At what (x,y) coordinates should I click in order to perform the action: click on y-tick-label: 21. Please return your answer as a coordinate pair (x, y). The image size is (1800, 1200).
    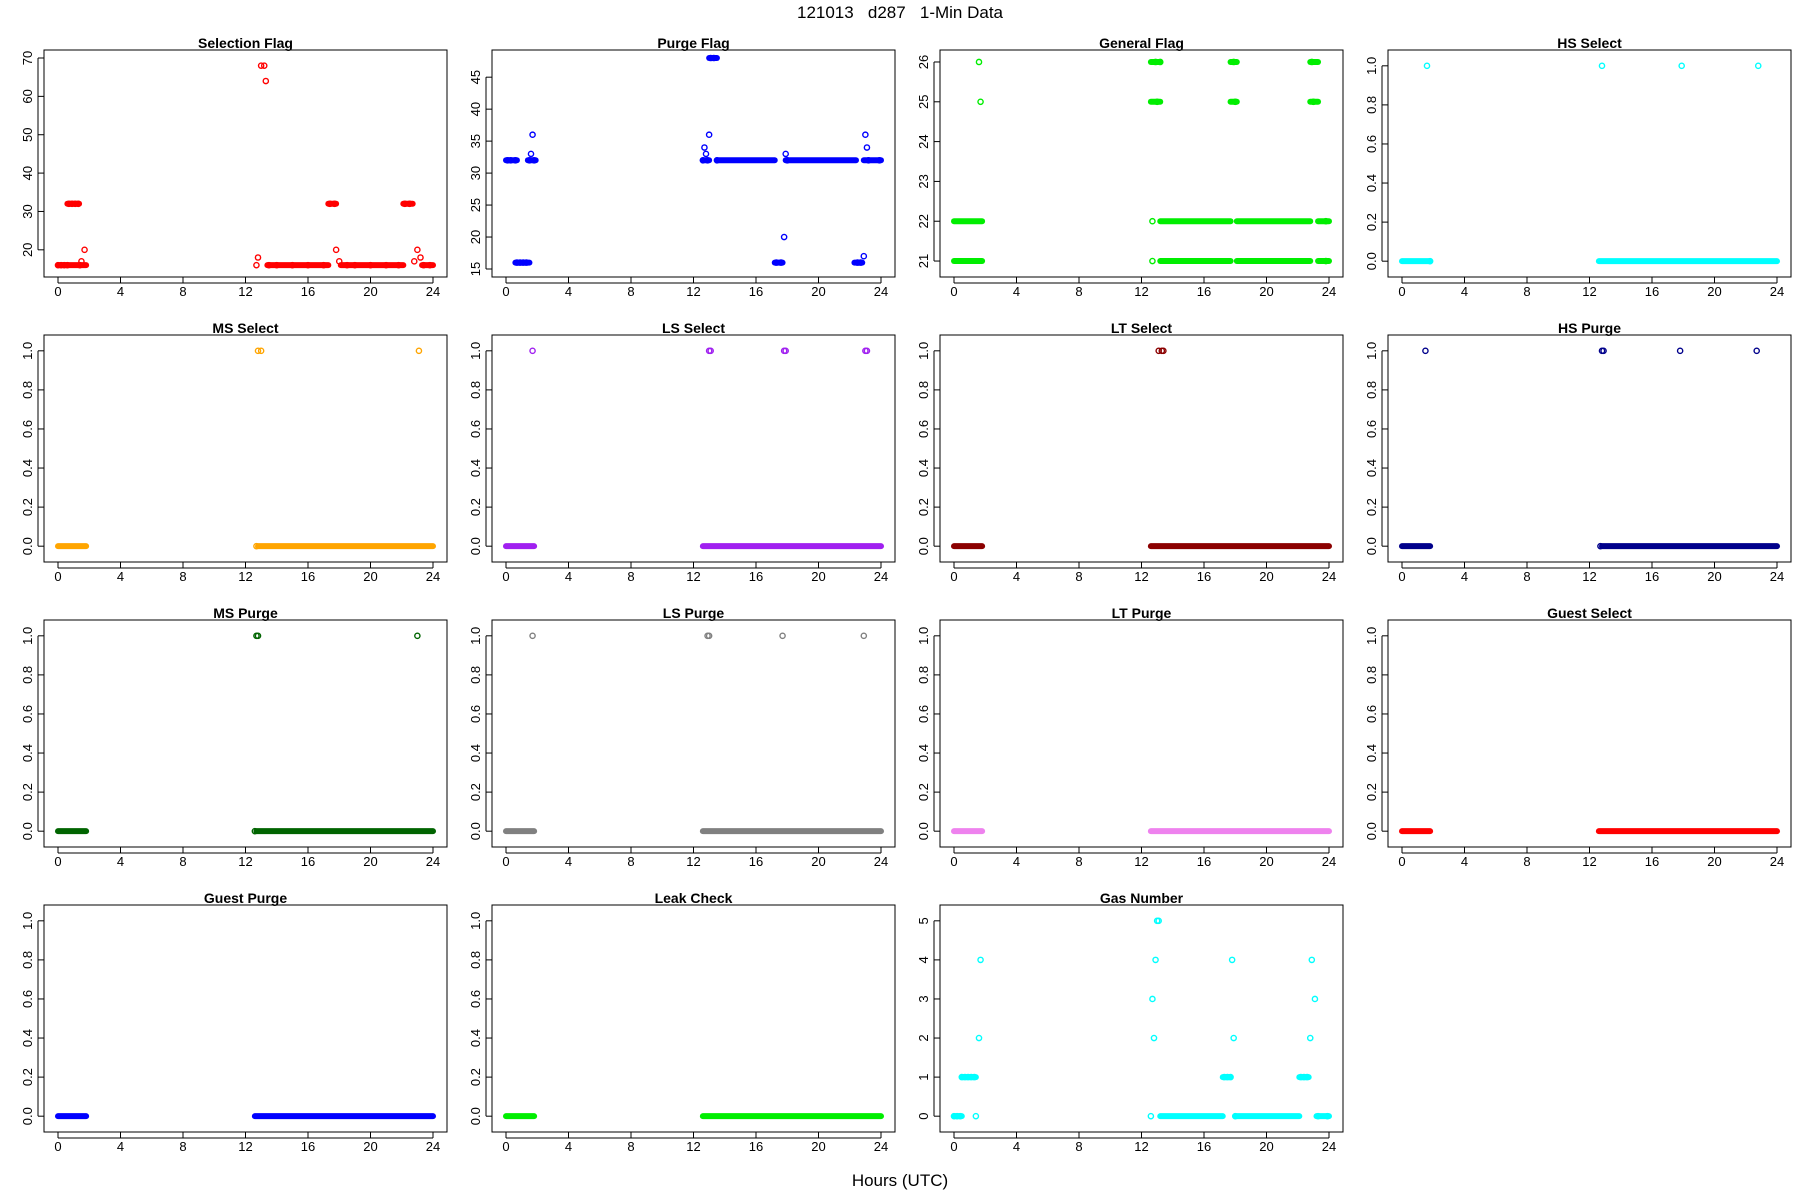
    Looking at the image, I should click on (923, 261).